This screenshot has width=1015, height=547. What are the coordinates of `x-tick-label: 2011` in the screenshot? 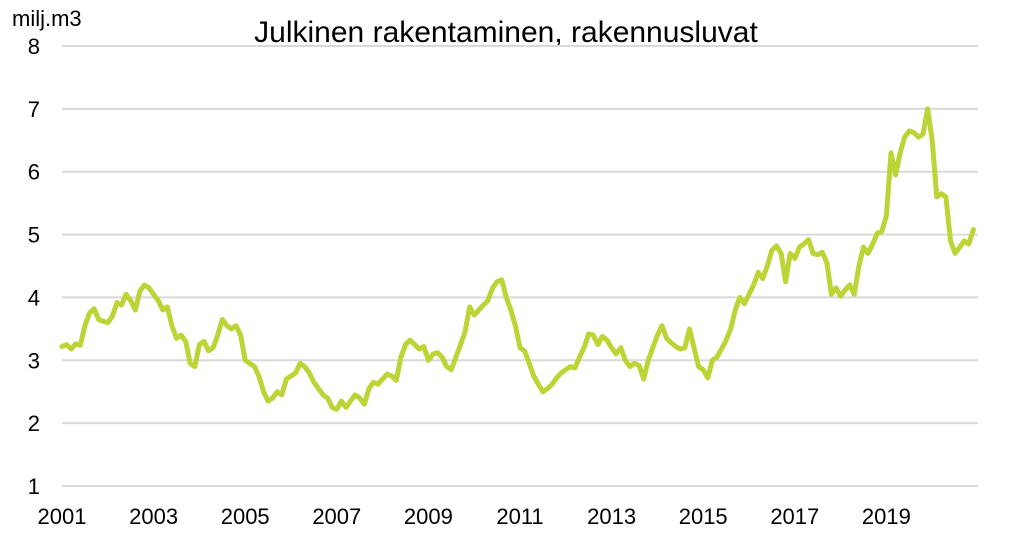 It's located at (519, 516).